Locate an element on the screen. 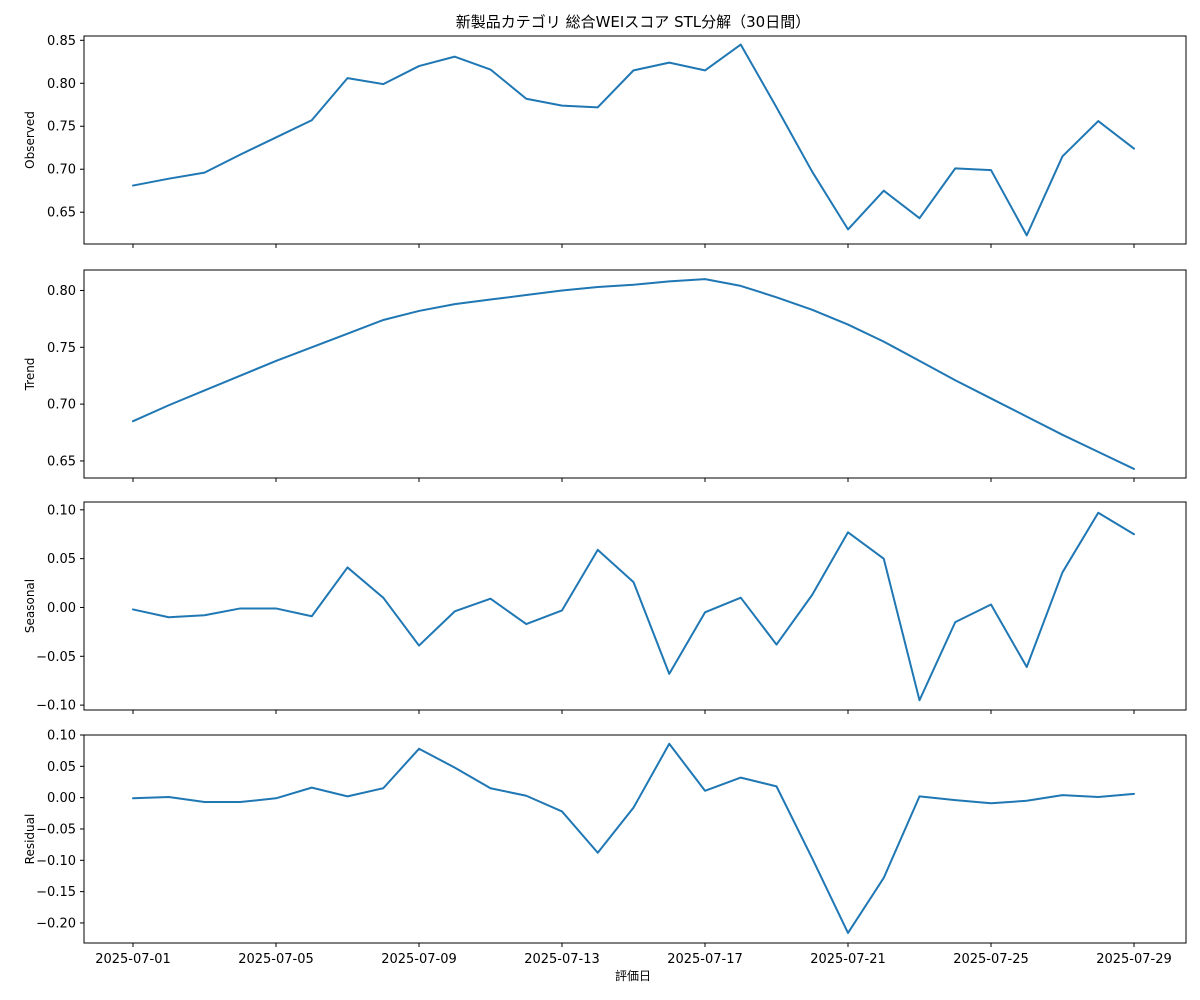 The width and height of the screenshot is (1200, 1000). x-axis-label: 評価日 is located at coordinates (633, 975).